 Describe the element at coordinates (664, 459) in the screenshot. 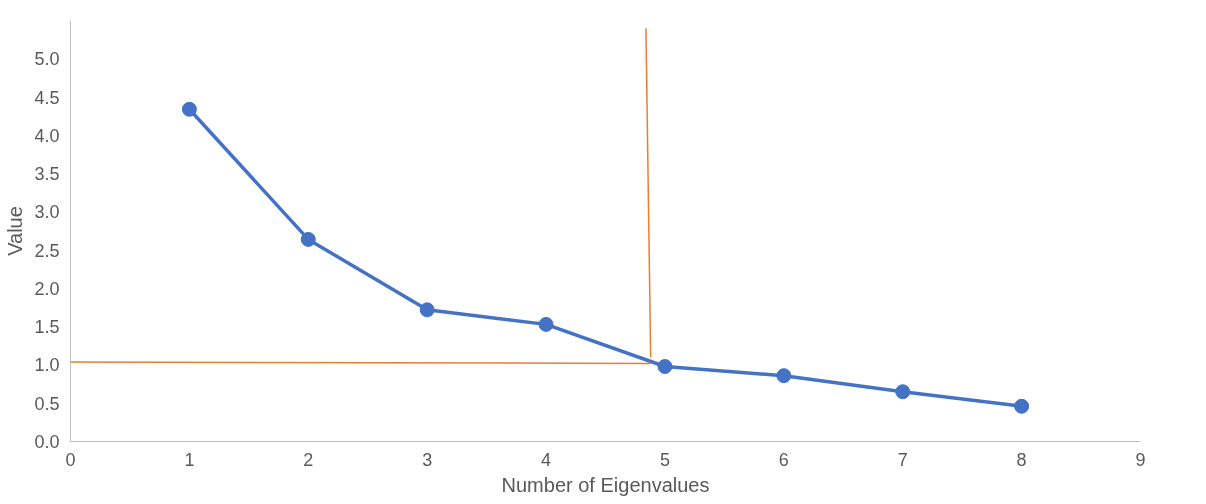

I see `x-tick-label: 5` at that location.